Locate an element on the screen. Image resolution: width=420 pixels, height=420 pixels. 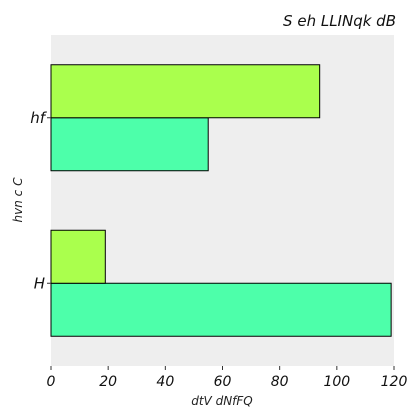
x-tick-label: 40 is located at coordinates (165, 382).